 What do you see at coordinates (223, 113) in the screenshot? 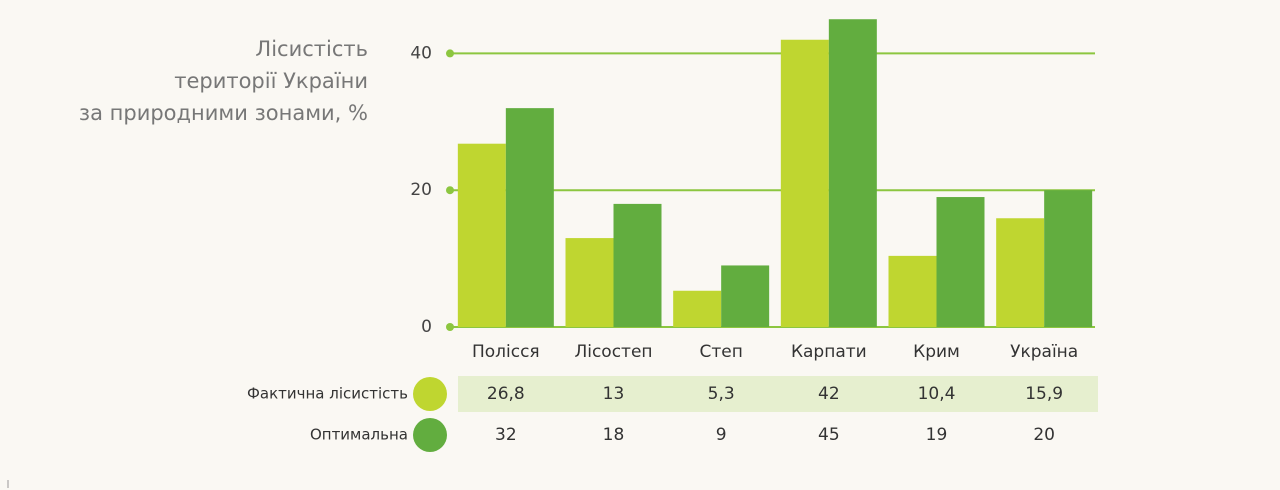
I see `chart-title: за природними зонами, %` at bounding box center [223, 113].